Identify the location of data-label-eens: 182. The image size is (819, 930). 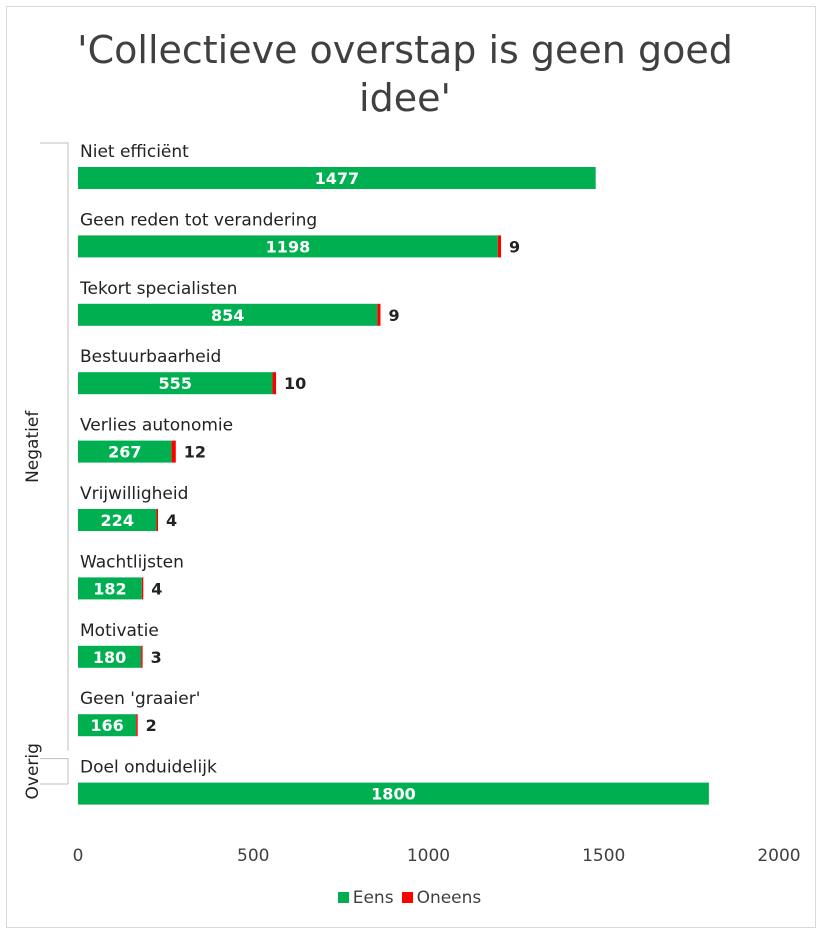
(109, 588).